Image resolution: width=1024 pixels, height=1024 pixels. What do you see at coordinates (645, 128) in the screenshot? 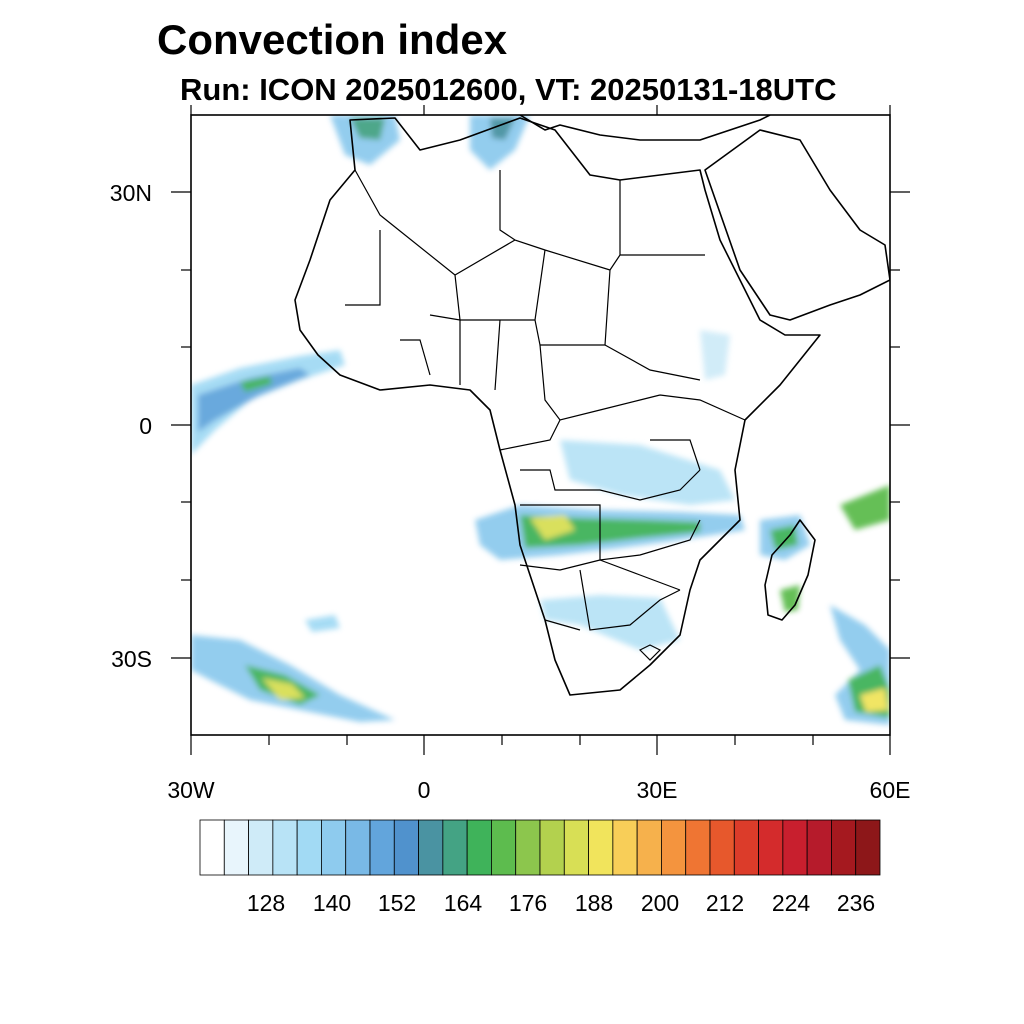
I see `europe-coastline` at bounding box center [645, 128].